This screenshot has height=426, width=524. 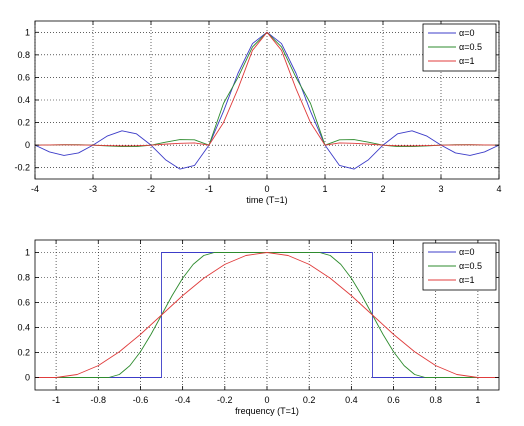 What do you see at coordinates (393, 400) in the screenshot?
I see `x-tick-label: 0.6` at bounding box center [393, 400].